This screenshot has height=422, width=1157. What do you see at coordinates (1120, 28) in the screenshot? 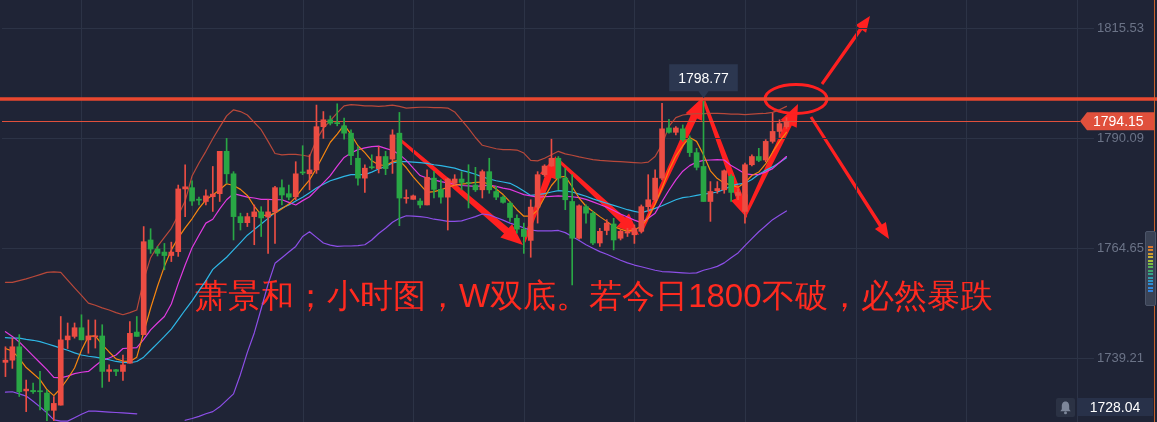
I see `y-tick-label: 1815.53` at bounding box center [1120, 28].